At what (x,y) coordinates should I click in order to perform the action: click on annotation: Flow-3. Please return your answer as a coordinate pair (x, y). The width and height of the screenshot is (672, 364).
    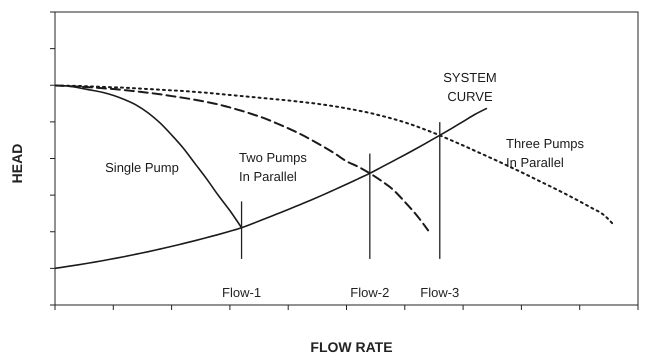
    Looking at the image, I should click on (440, 292).